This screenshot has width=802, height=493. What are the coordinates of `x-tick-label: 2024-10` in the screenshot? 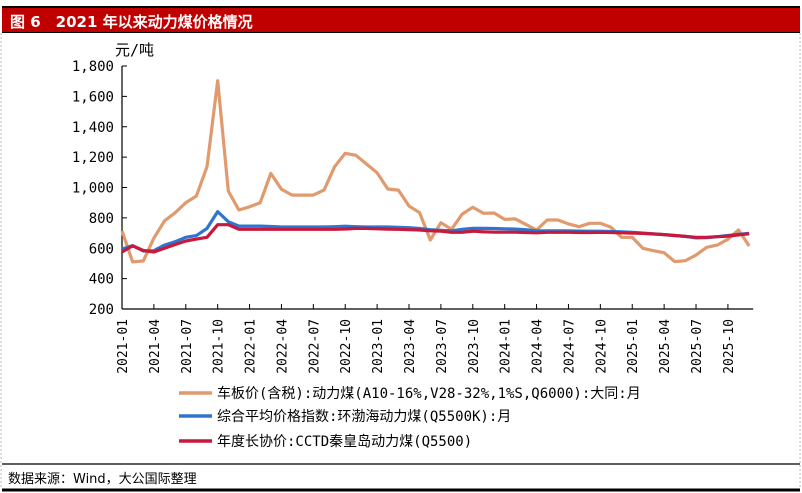 It's located at (601, 346).